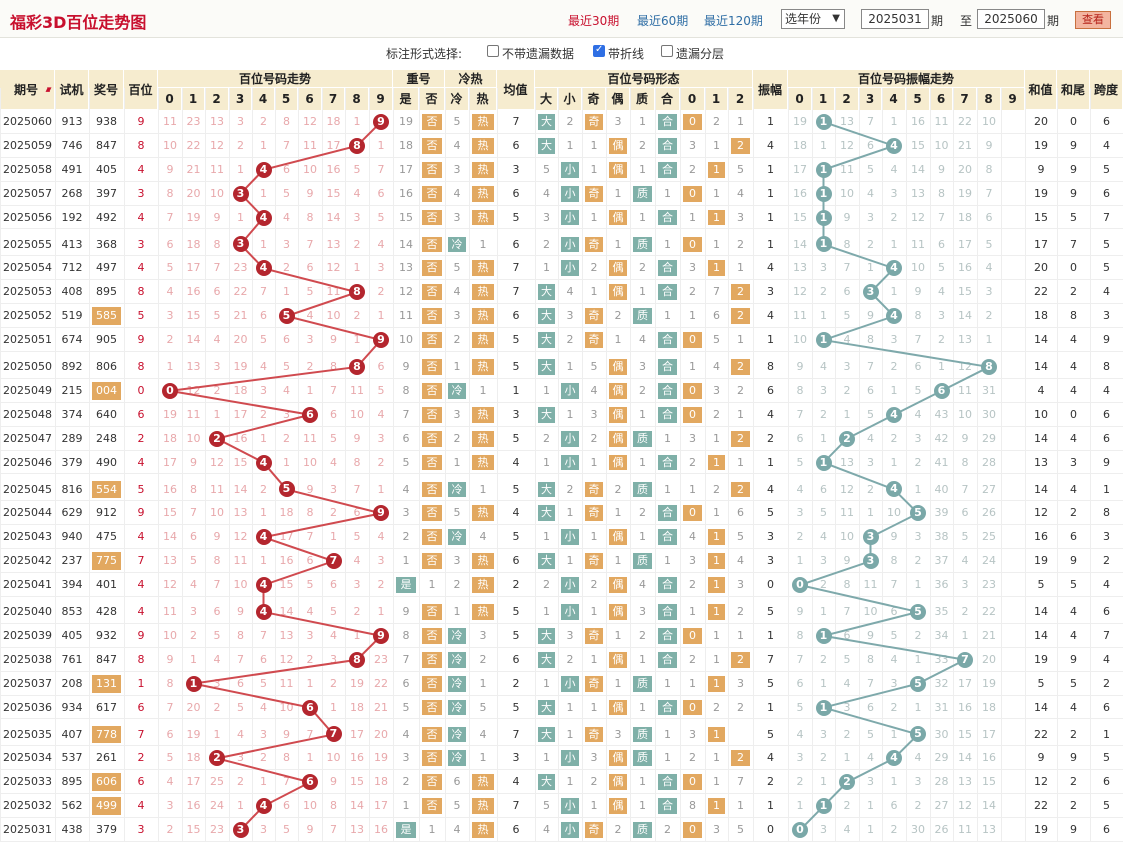 The height and width of the screenshot is (842, 1123). Describe the element at coordinates (310, 561) in the screenshot. I see `omission-cell: 6` at that location.